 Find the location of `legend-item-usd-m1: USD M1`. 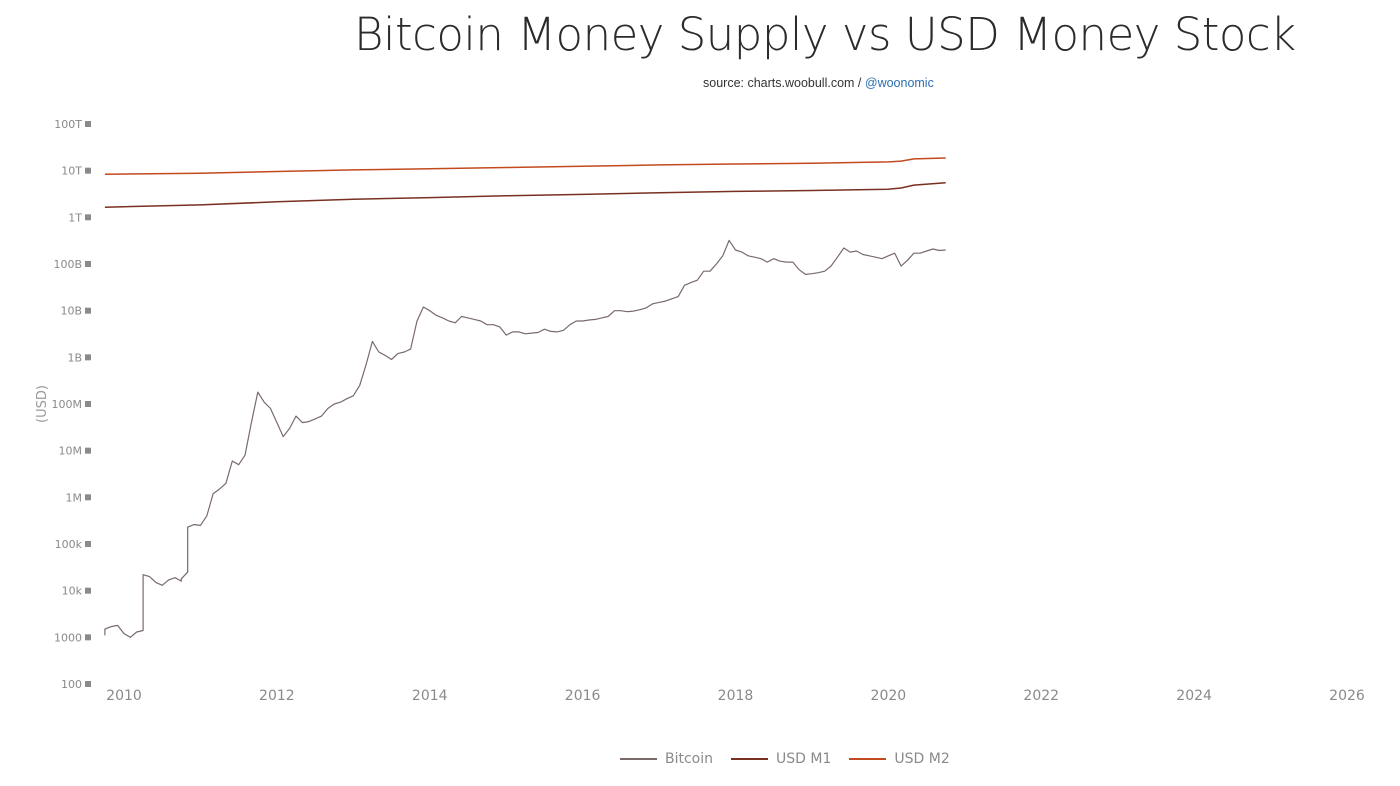

legend-item-usd-m1: USD M1 is located at coordinates (781, 759).